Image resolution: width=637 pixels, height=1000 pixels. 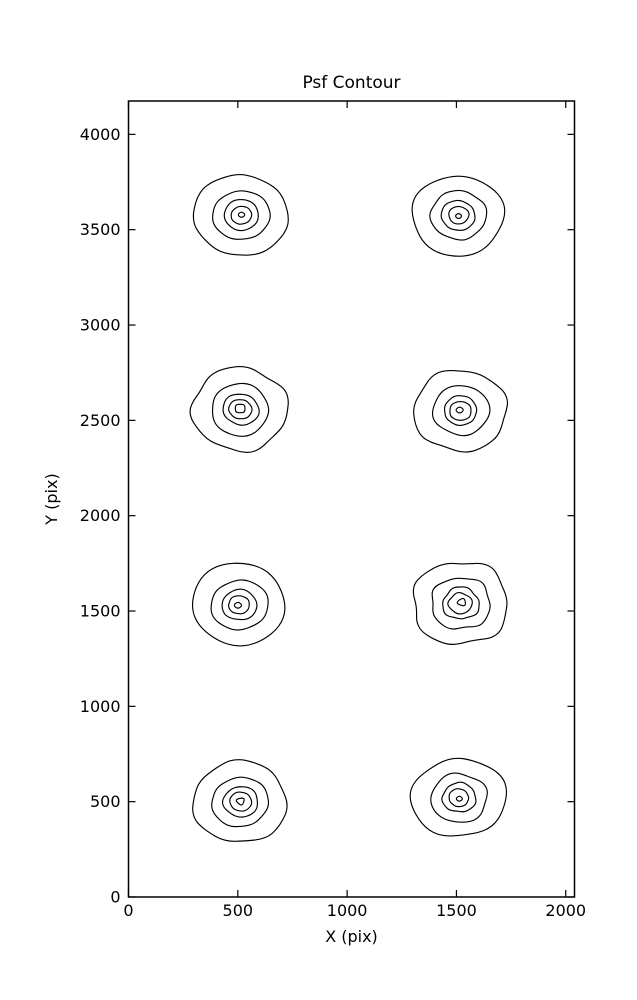 I want to click on y-tick-label: 2500, so click(x=100, y=420).